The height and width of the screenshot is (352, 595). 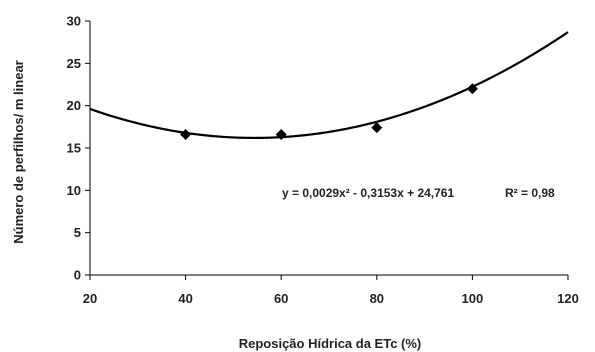 I want to click on y-tick-label: 25, so click(x=74, y=63).